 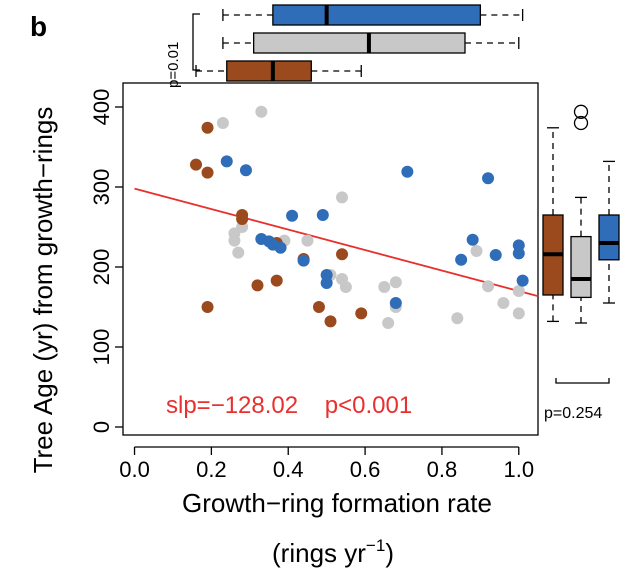 I want to click on y-axis: 0 100 200 300 400, so click(x=106, y=261).